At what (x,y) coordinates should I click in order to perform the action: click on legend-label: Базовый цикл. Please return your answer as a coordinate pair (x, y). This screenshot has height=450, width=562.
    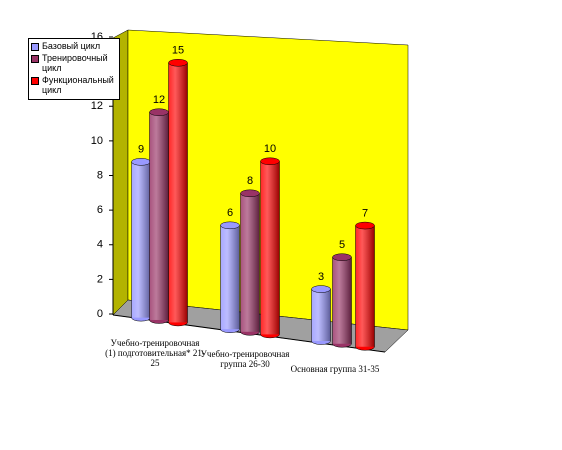
    Looking at the image, I should click on (71, 46).